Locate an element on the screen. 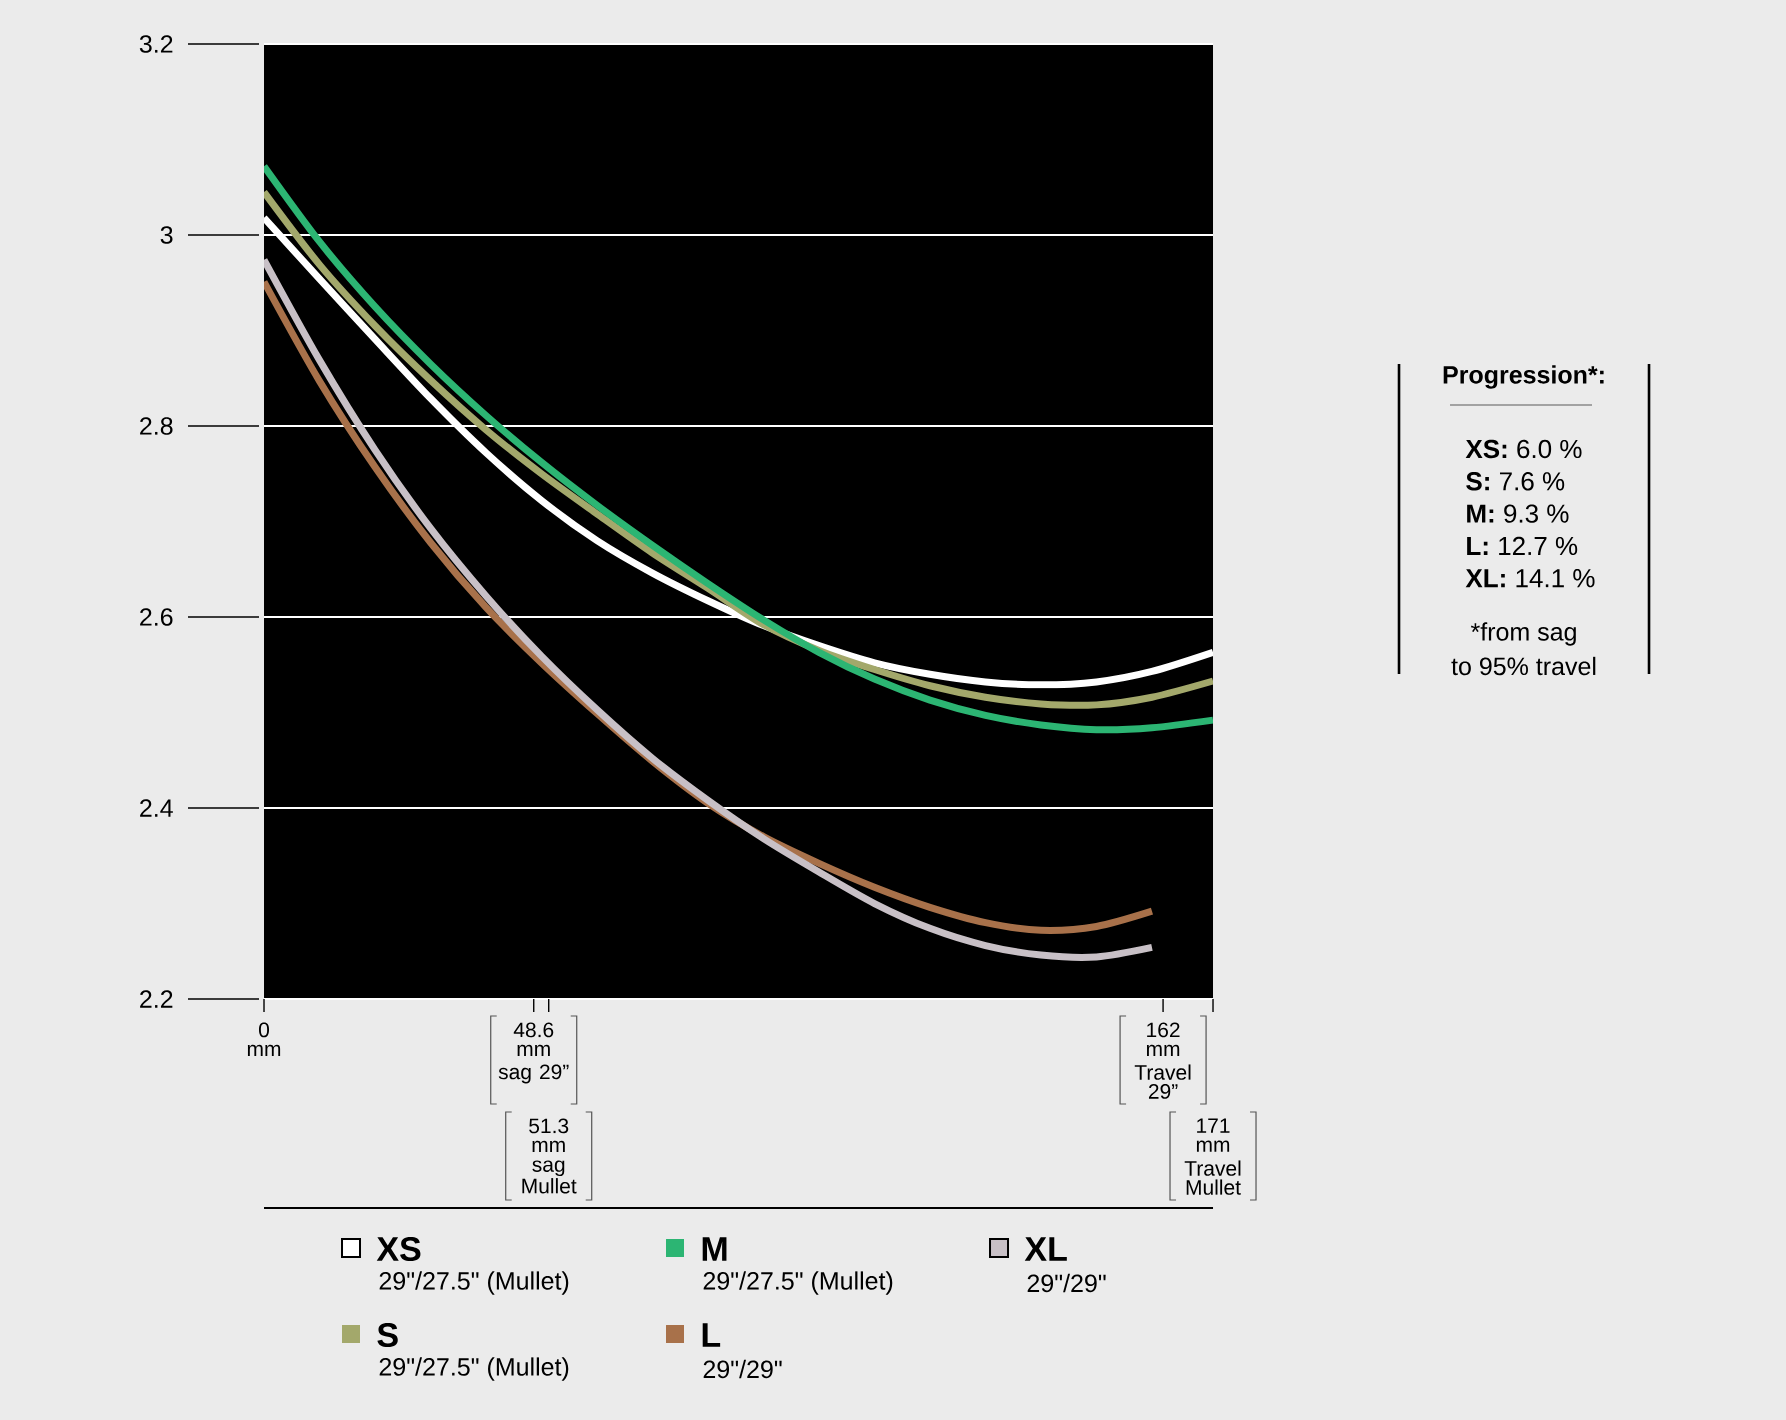  legend-label: S is located at coordinates (387, 1335).